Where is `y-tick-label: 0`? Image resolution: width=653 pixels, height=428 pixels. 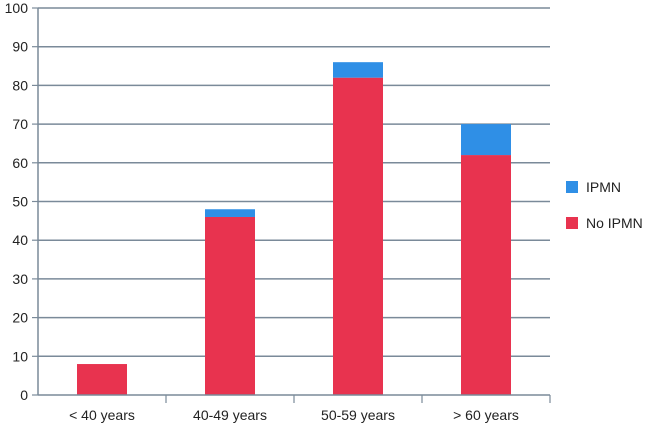 y-tick-label: 0 is located at coordinates (24, 395).